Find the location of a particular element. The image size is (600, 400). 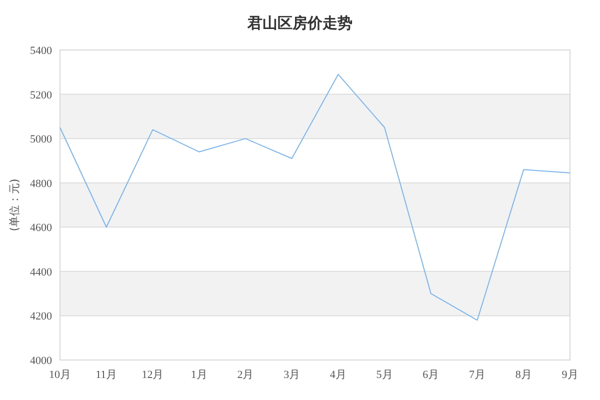

y-tick-label: 4400 is located at coordinates (41, 272).